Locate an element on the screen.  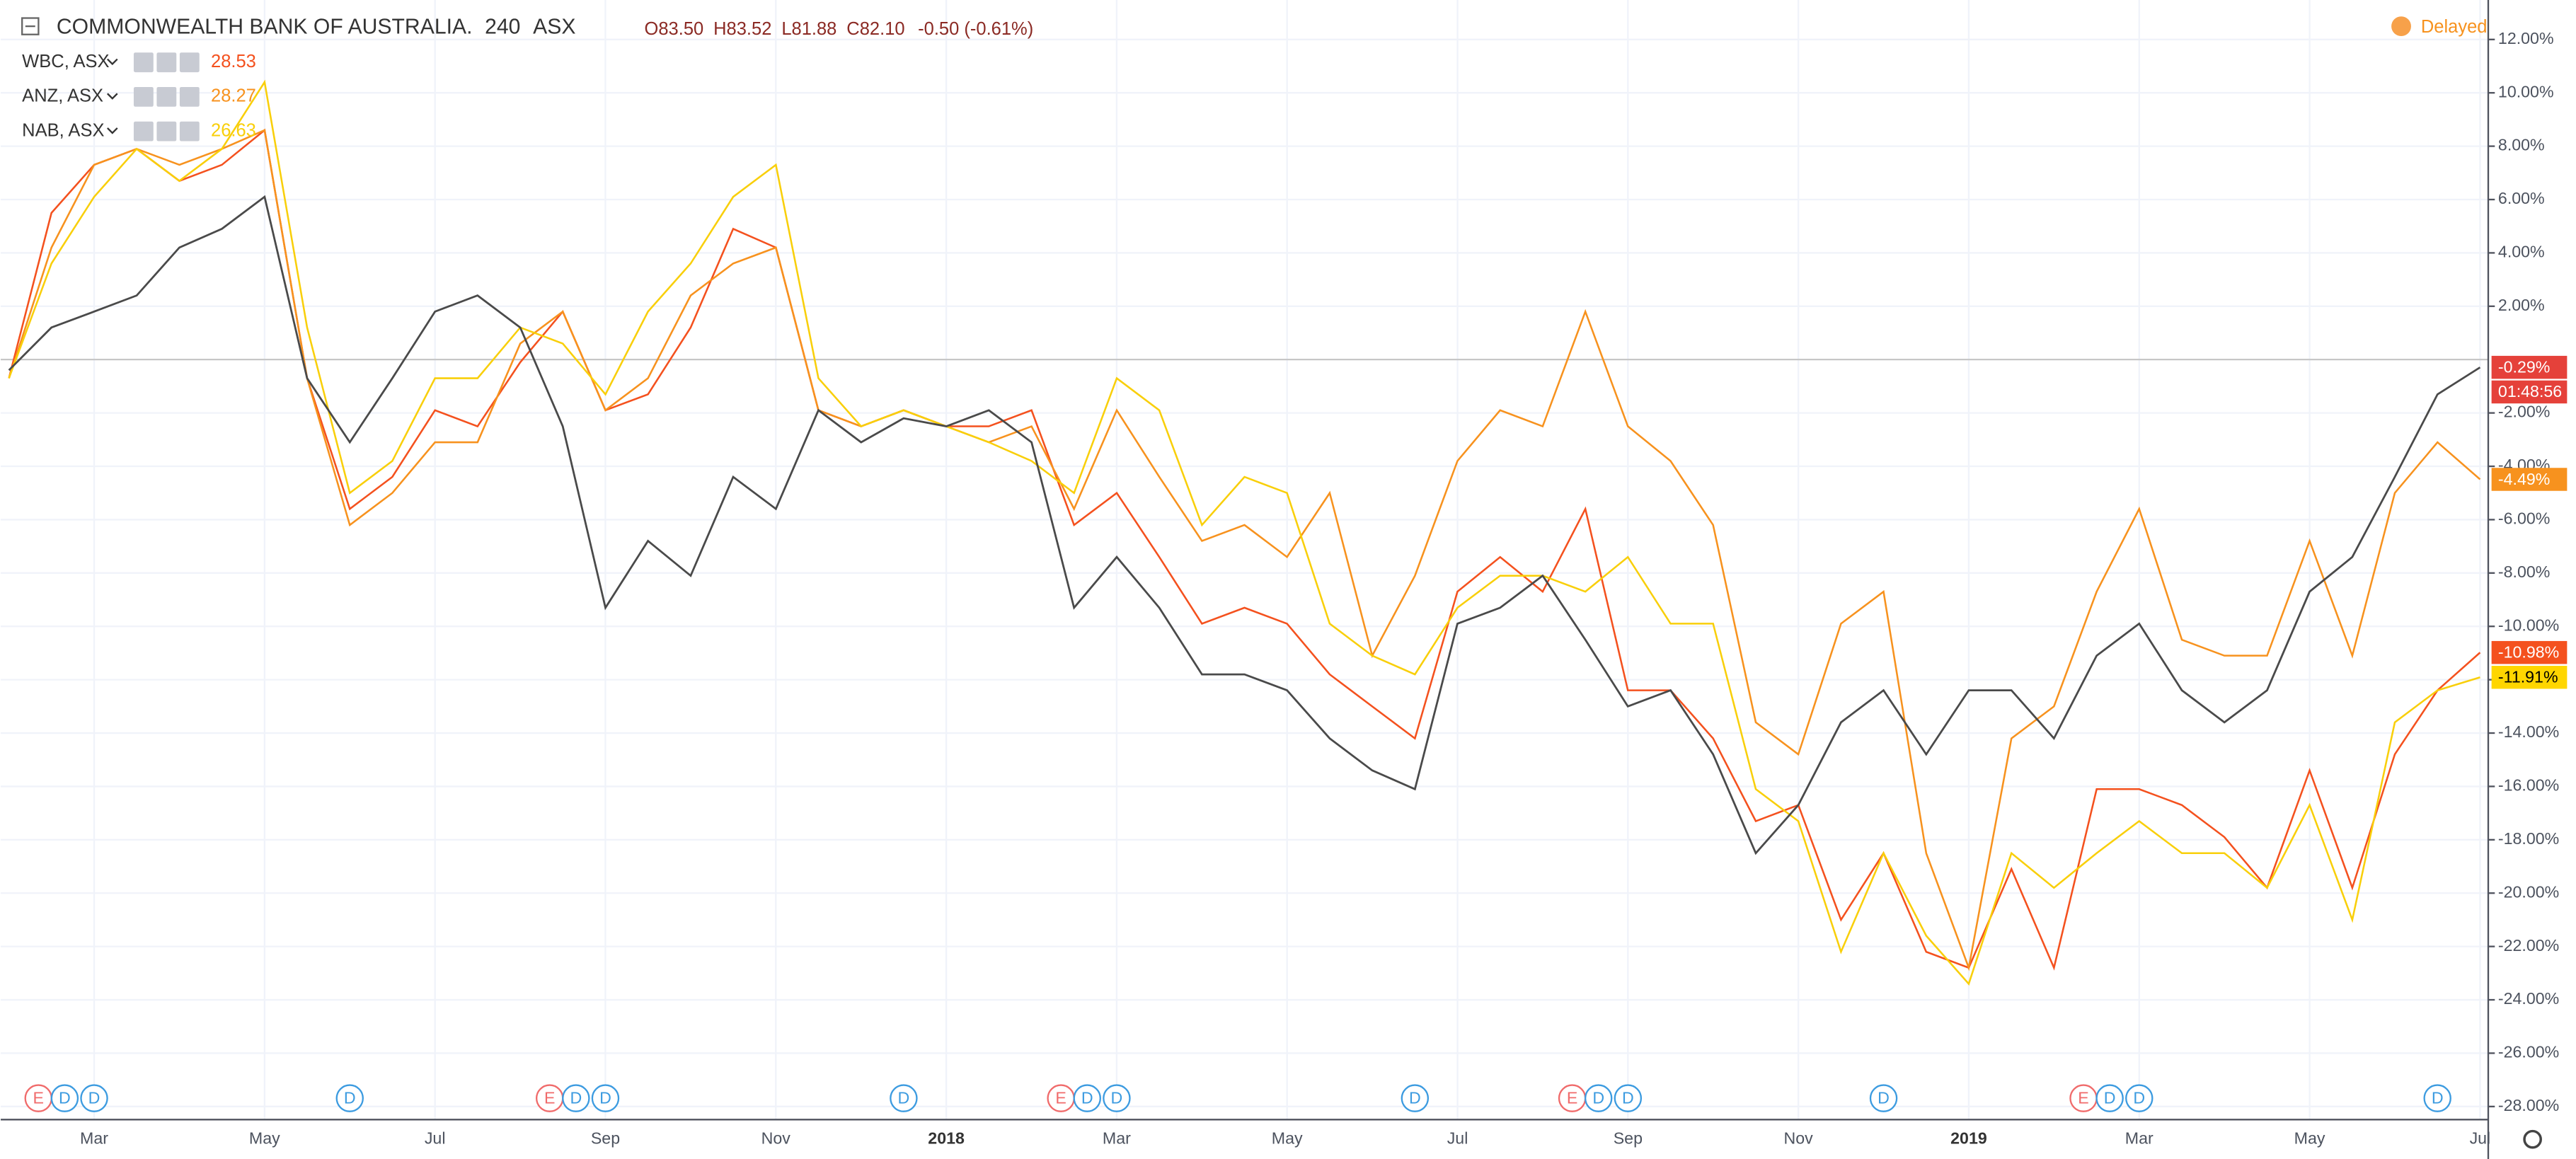
x-tick-label: May is located at coordinates (264, 1138).